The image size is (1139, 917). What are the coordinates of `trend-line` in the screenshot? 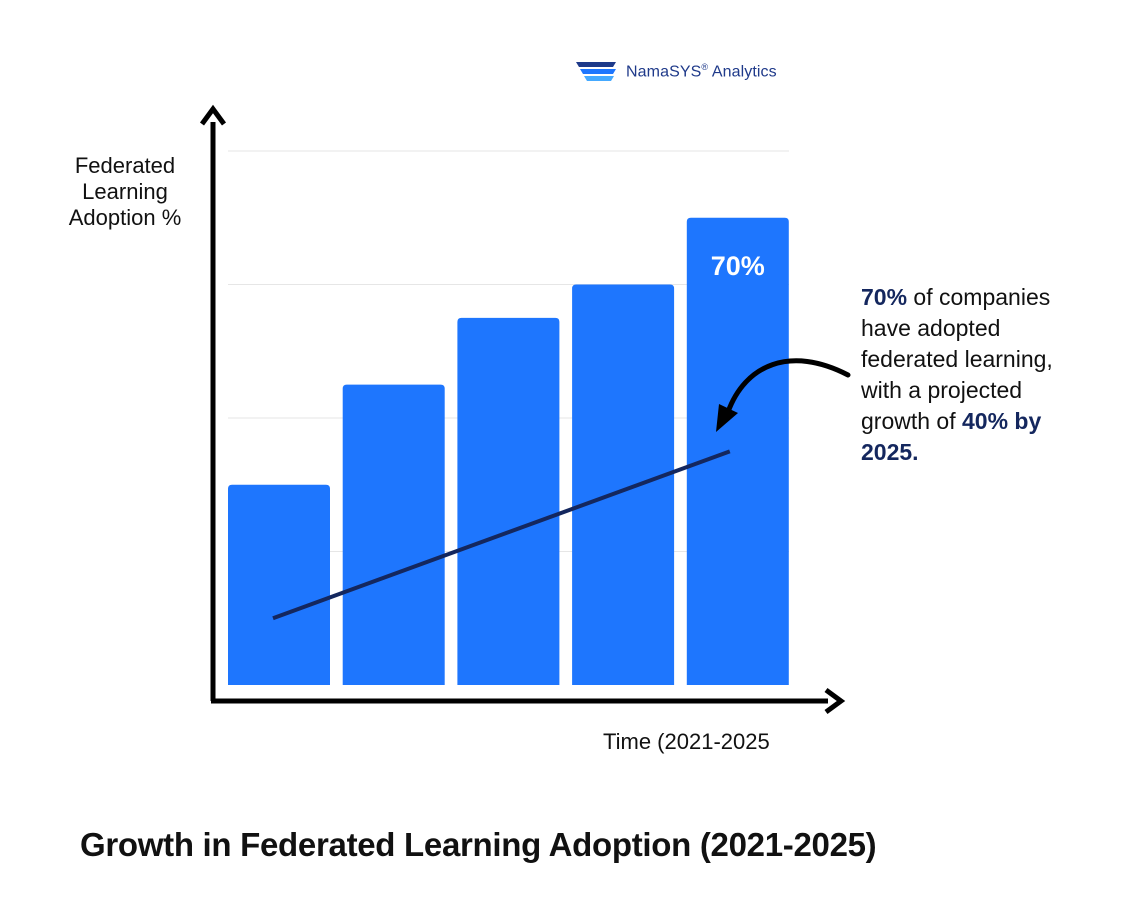 It's located at (501, 535).